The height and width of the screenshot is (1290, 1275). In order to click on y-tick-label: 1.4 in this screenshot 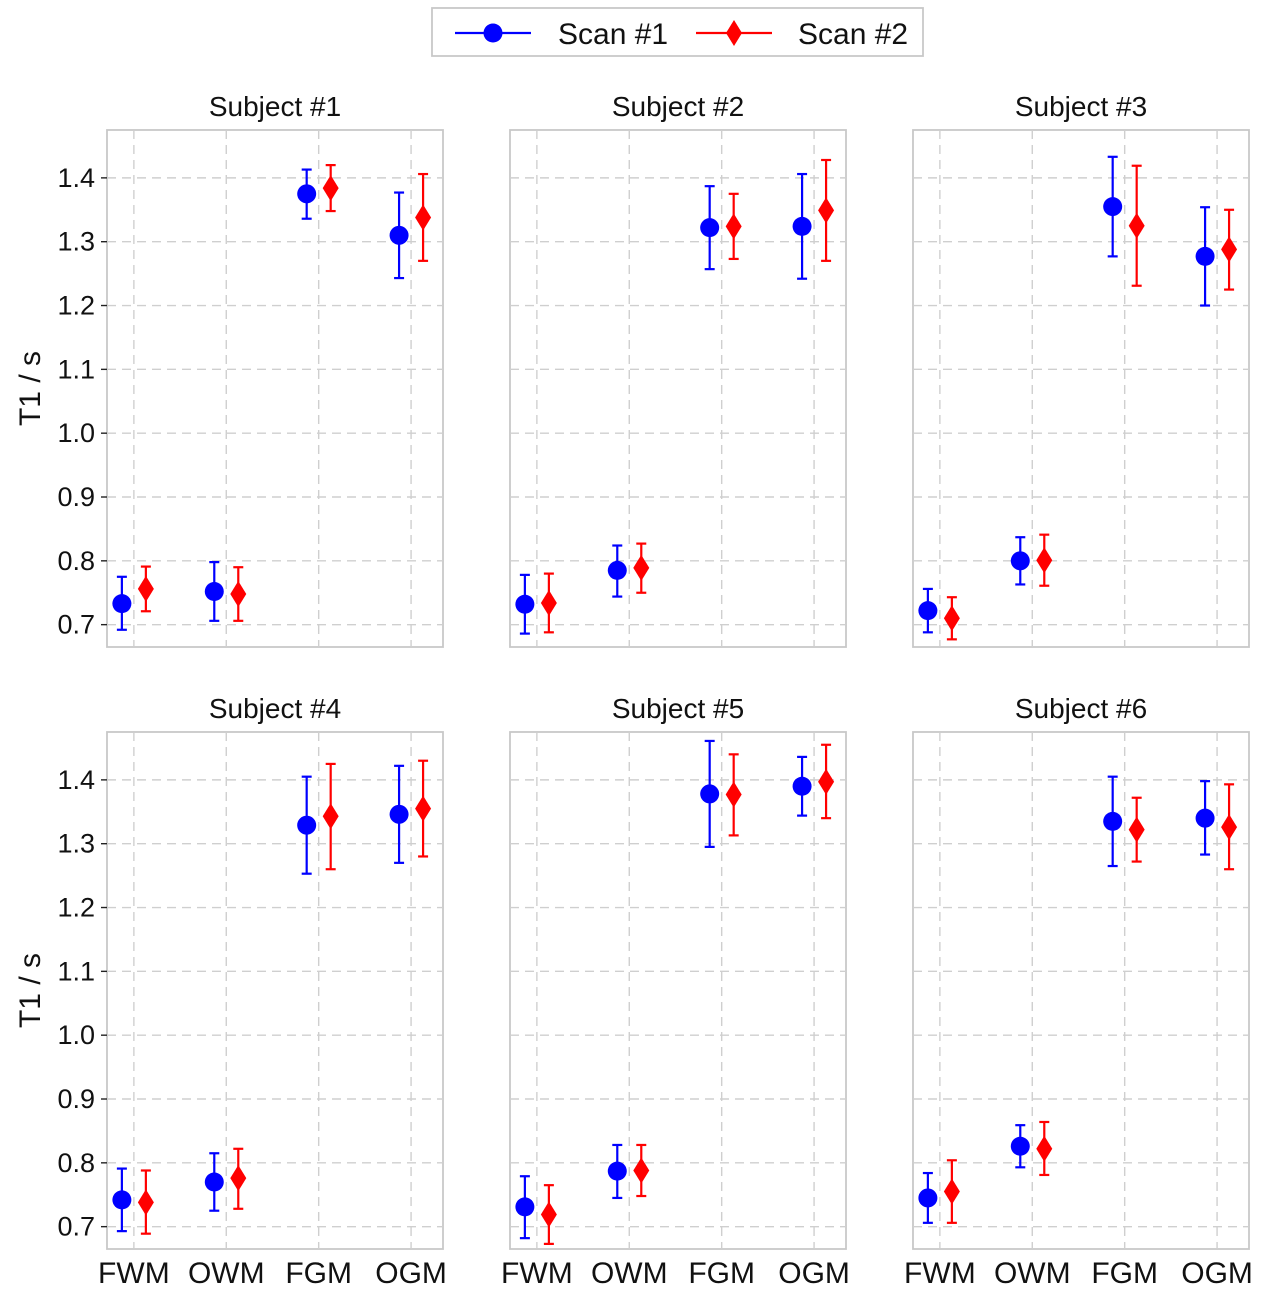, I will do `click(76, 780)`.